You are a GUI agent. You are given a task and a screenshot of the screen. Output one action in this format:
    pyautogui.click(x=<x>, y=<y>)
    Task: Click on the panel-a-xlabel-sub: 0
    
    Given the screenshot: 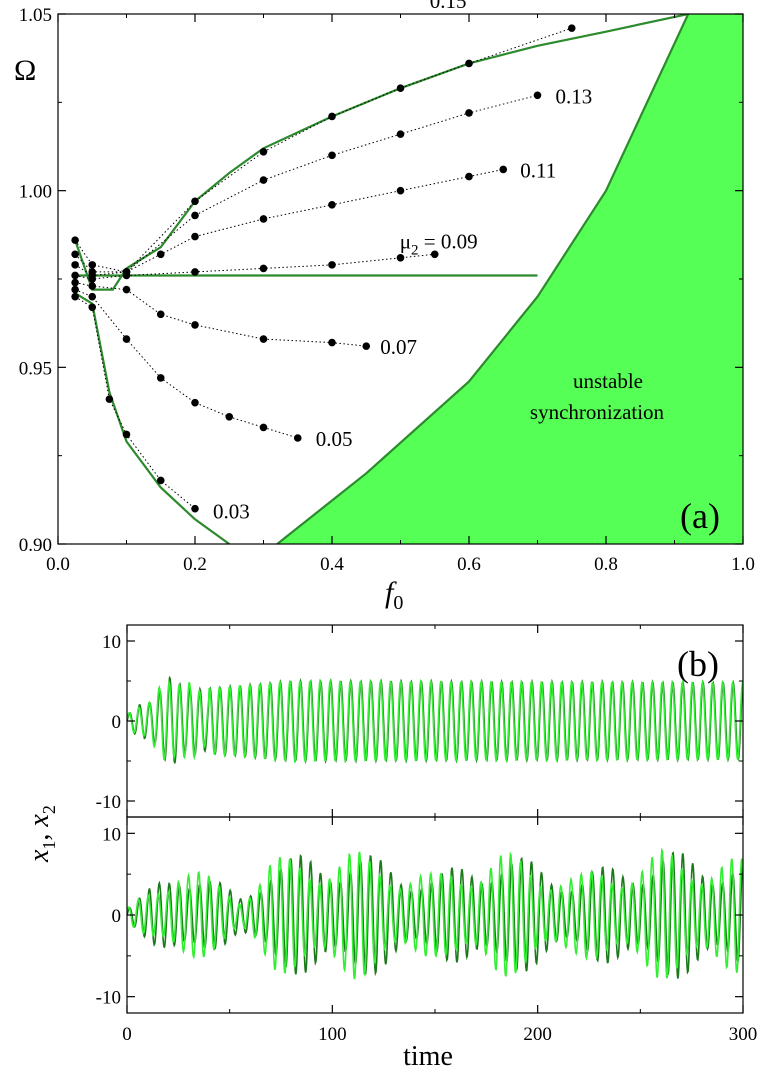 What is the action you would take?
    pyautogui.click(x=398, y=603)
    